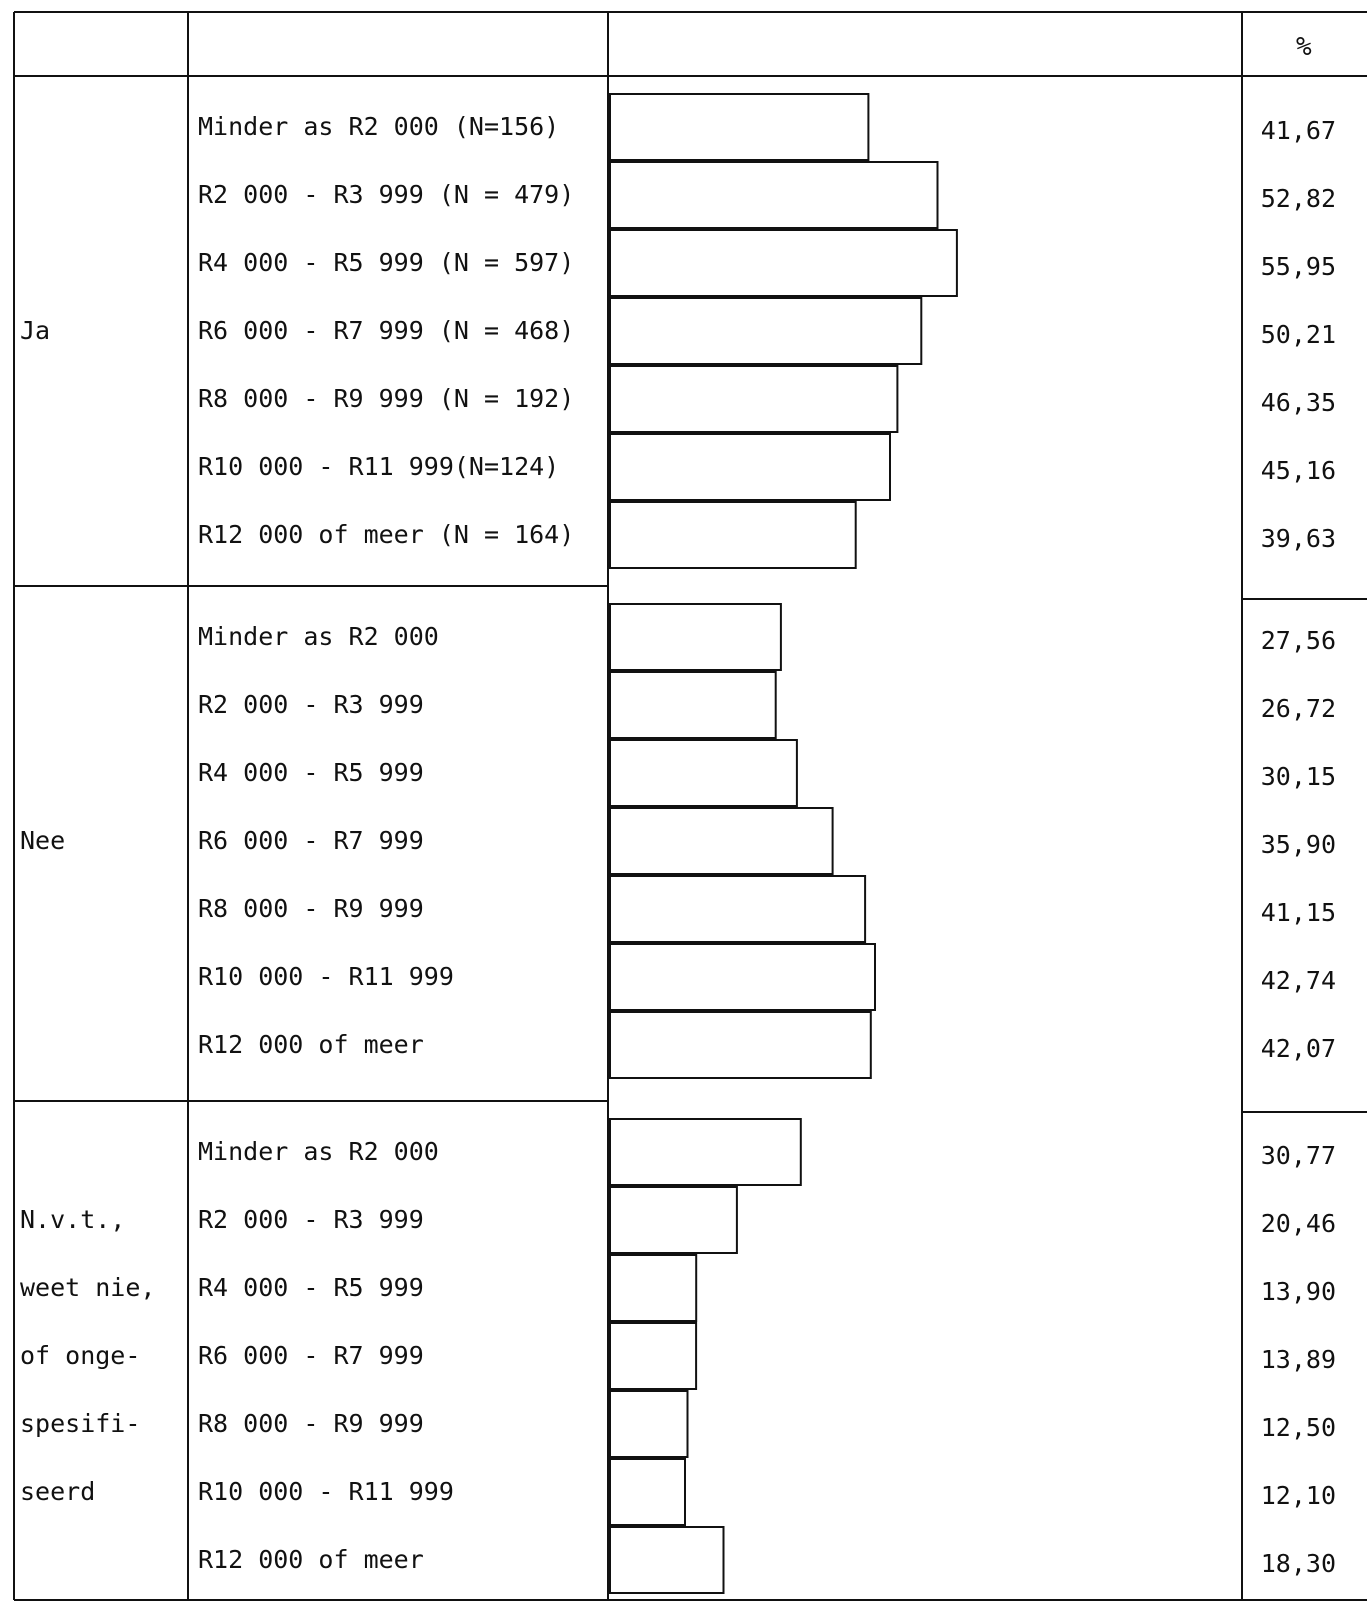 This screenshot has width=1367, height=1609. What do you see at coordinates (1298, 1155) in the screenshot?
I see `value-label: 30,77` at bounding box center [1298, 1155].